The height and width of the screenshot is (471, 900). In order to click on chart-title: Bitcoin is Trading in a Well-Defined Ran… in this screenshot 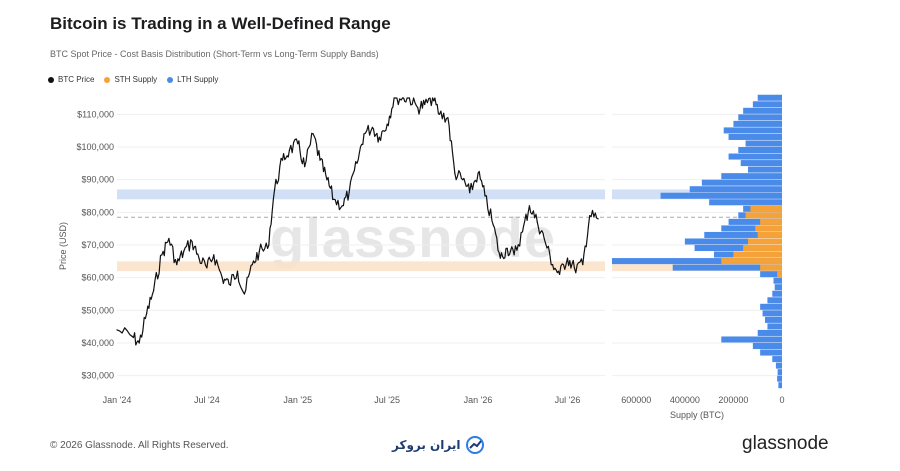, I will do `click(220, 23)`.